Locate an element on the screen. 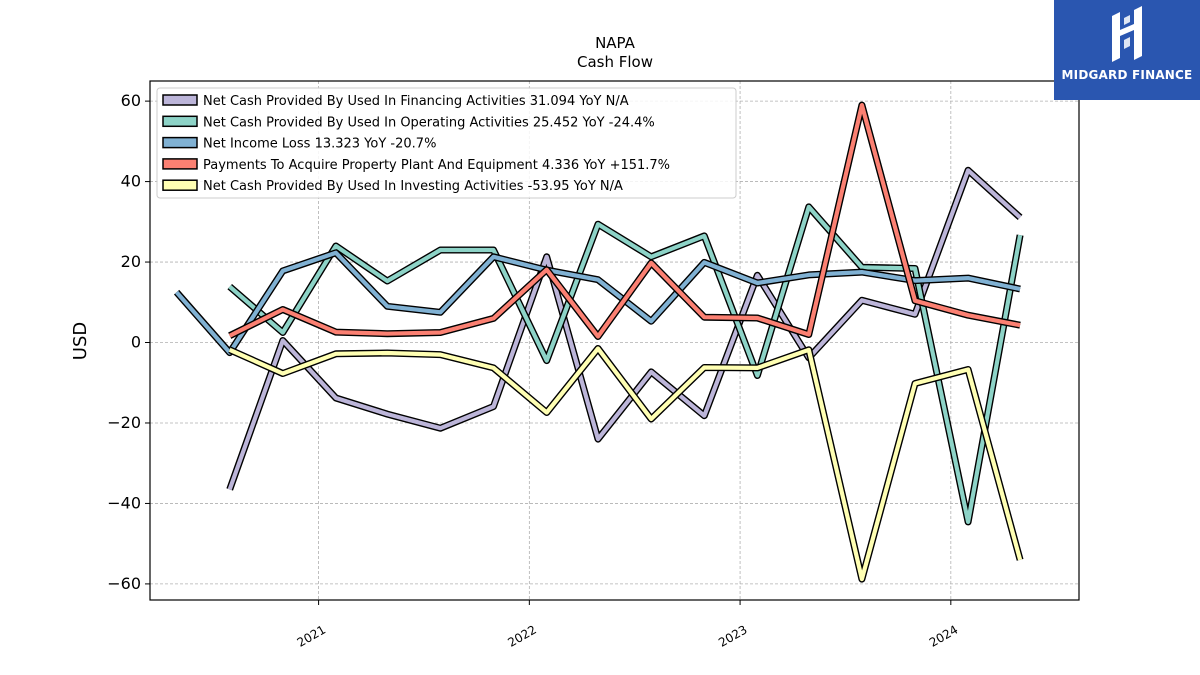  series-line is located at coordinates (597, 303).